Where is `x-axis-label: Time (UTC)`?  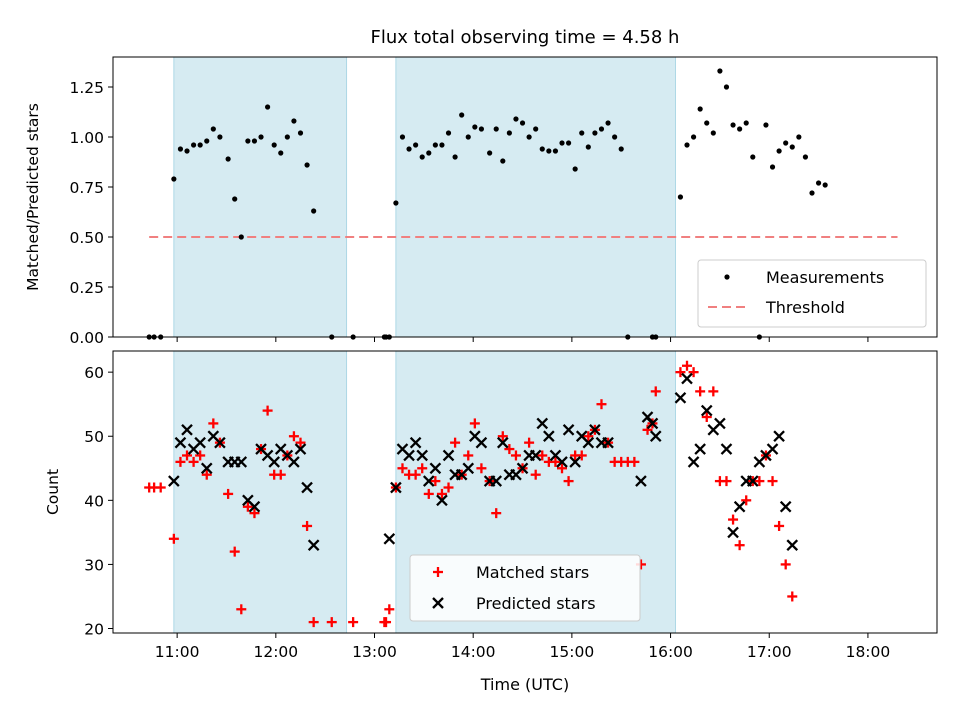
x-axis-label: Time (UTC) is located at coordinates (524, 684).